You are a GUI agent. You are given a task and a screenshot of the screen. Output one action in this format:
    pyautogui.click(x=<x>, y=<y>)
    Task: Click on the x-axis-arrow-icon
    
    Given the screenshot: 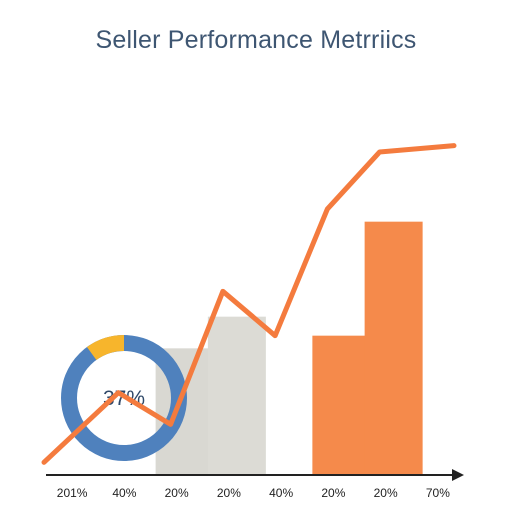 What is the action you would take?
    pyautogui.click(x=458, y=475)
    